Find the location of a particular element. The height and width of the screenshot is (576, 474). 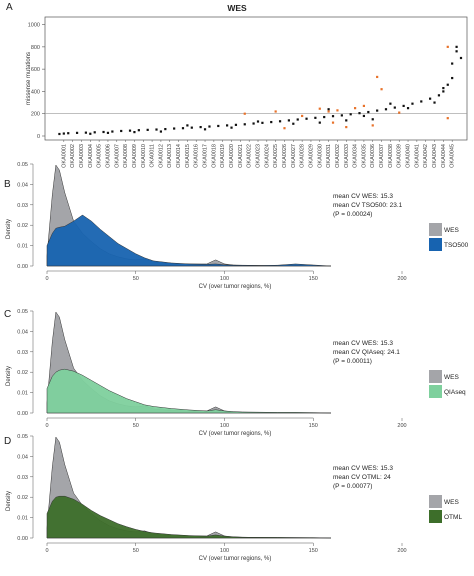

y-tick-label: 0 is located at coordinates (38, 137).